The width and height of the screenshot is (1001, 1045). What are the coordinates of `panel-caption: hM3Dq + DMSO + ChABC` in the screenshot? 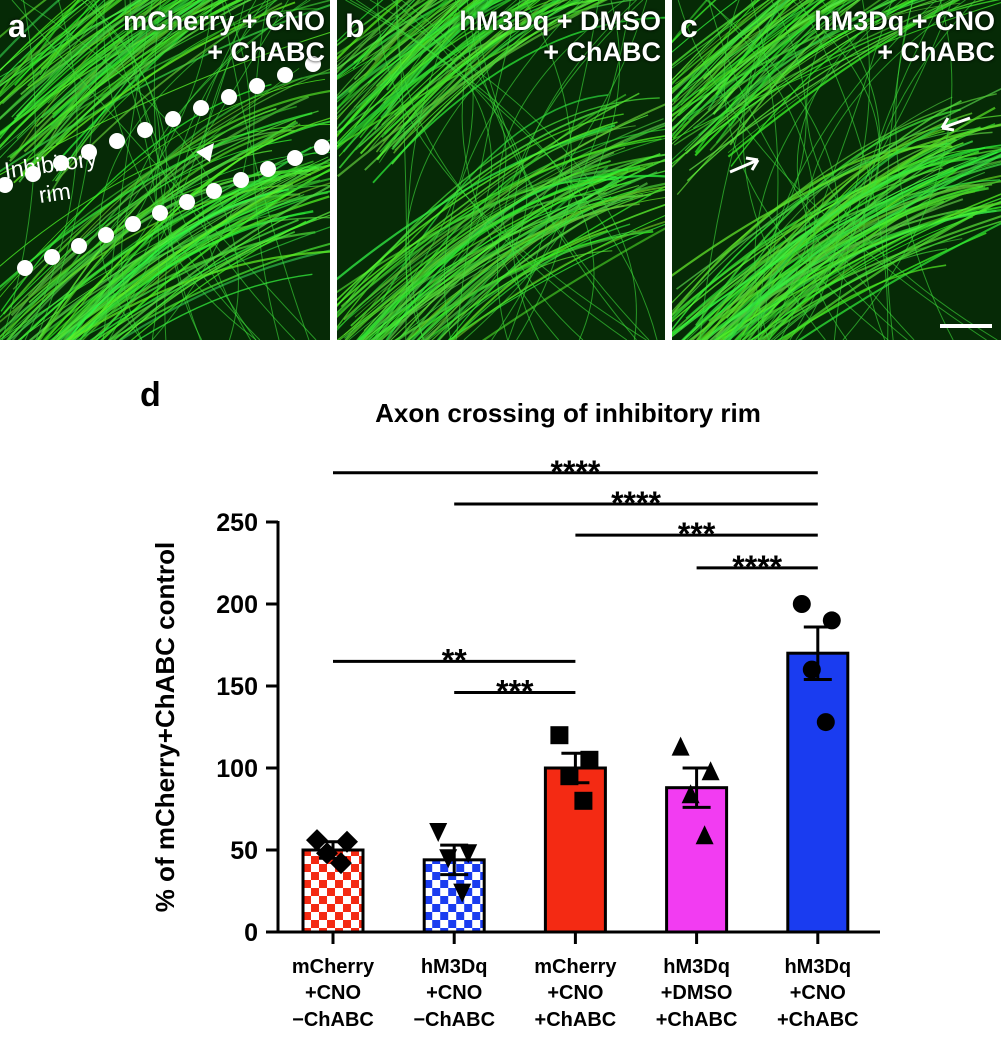 It's located at (560, 37).